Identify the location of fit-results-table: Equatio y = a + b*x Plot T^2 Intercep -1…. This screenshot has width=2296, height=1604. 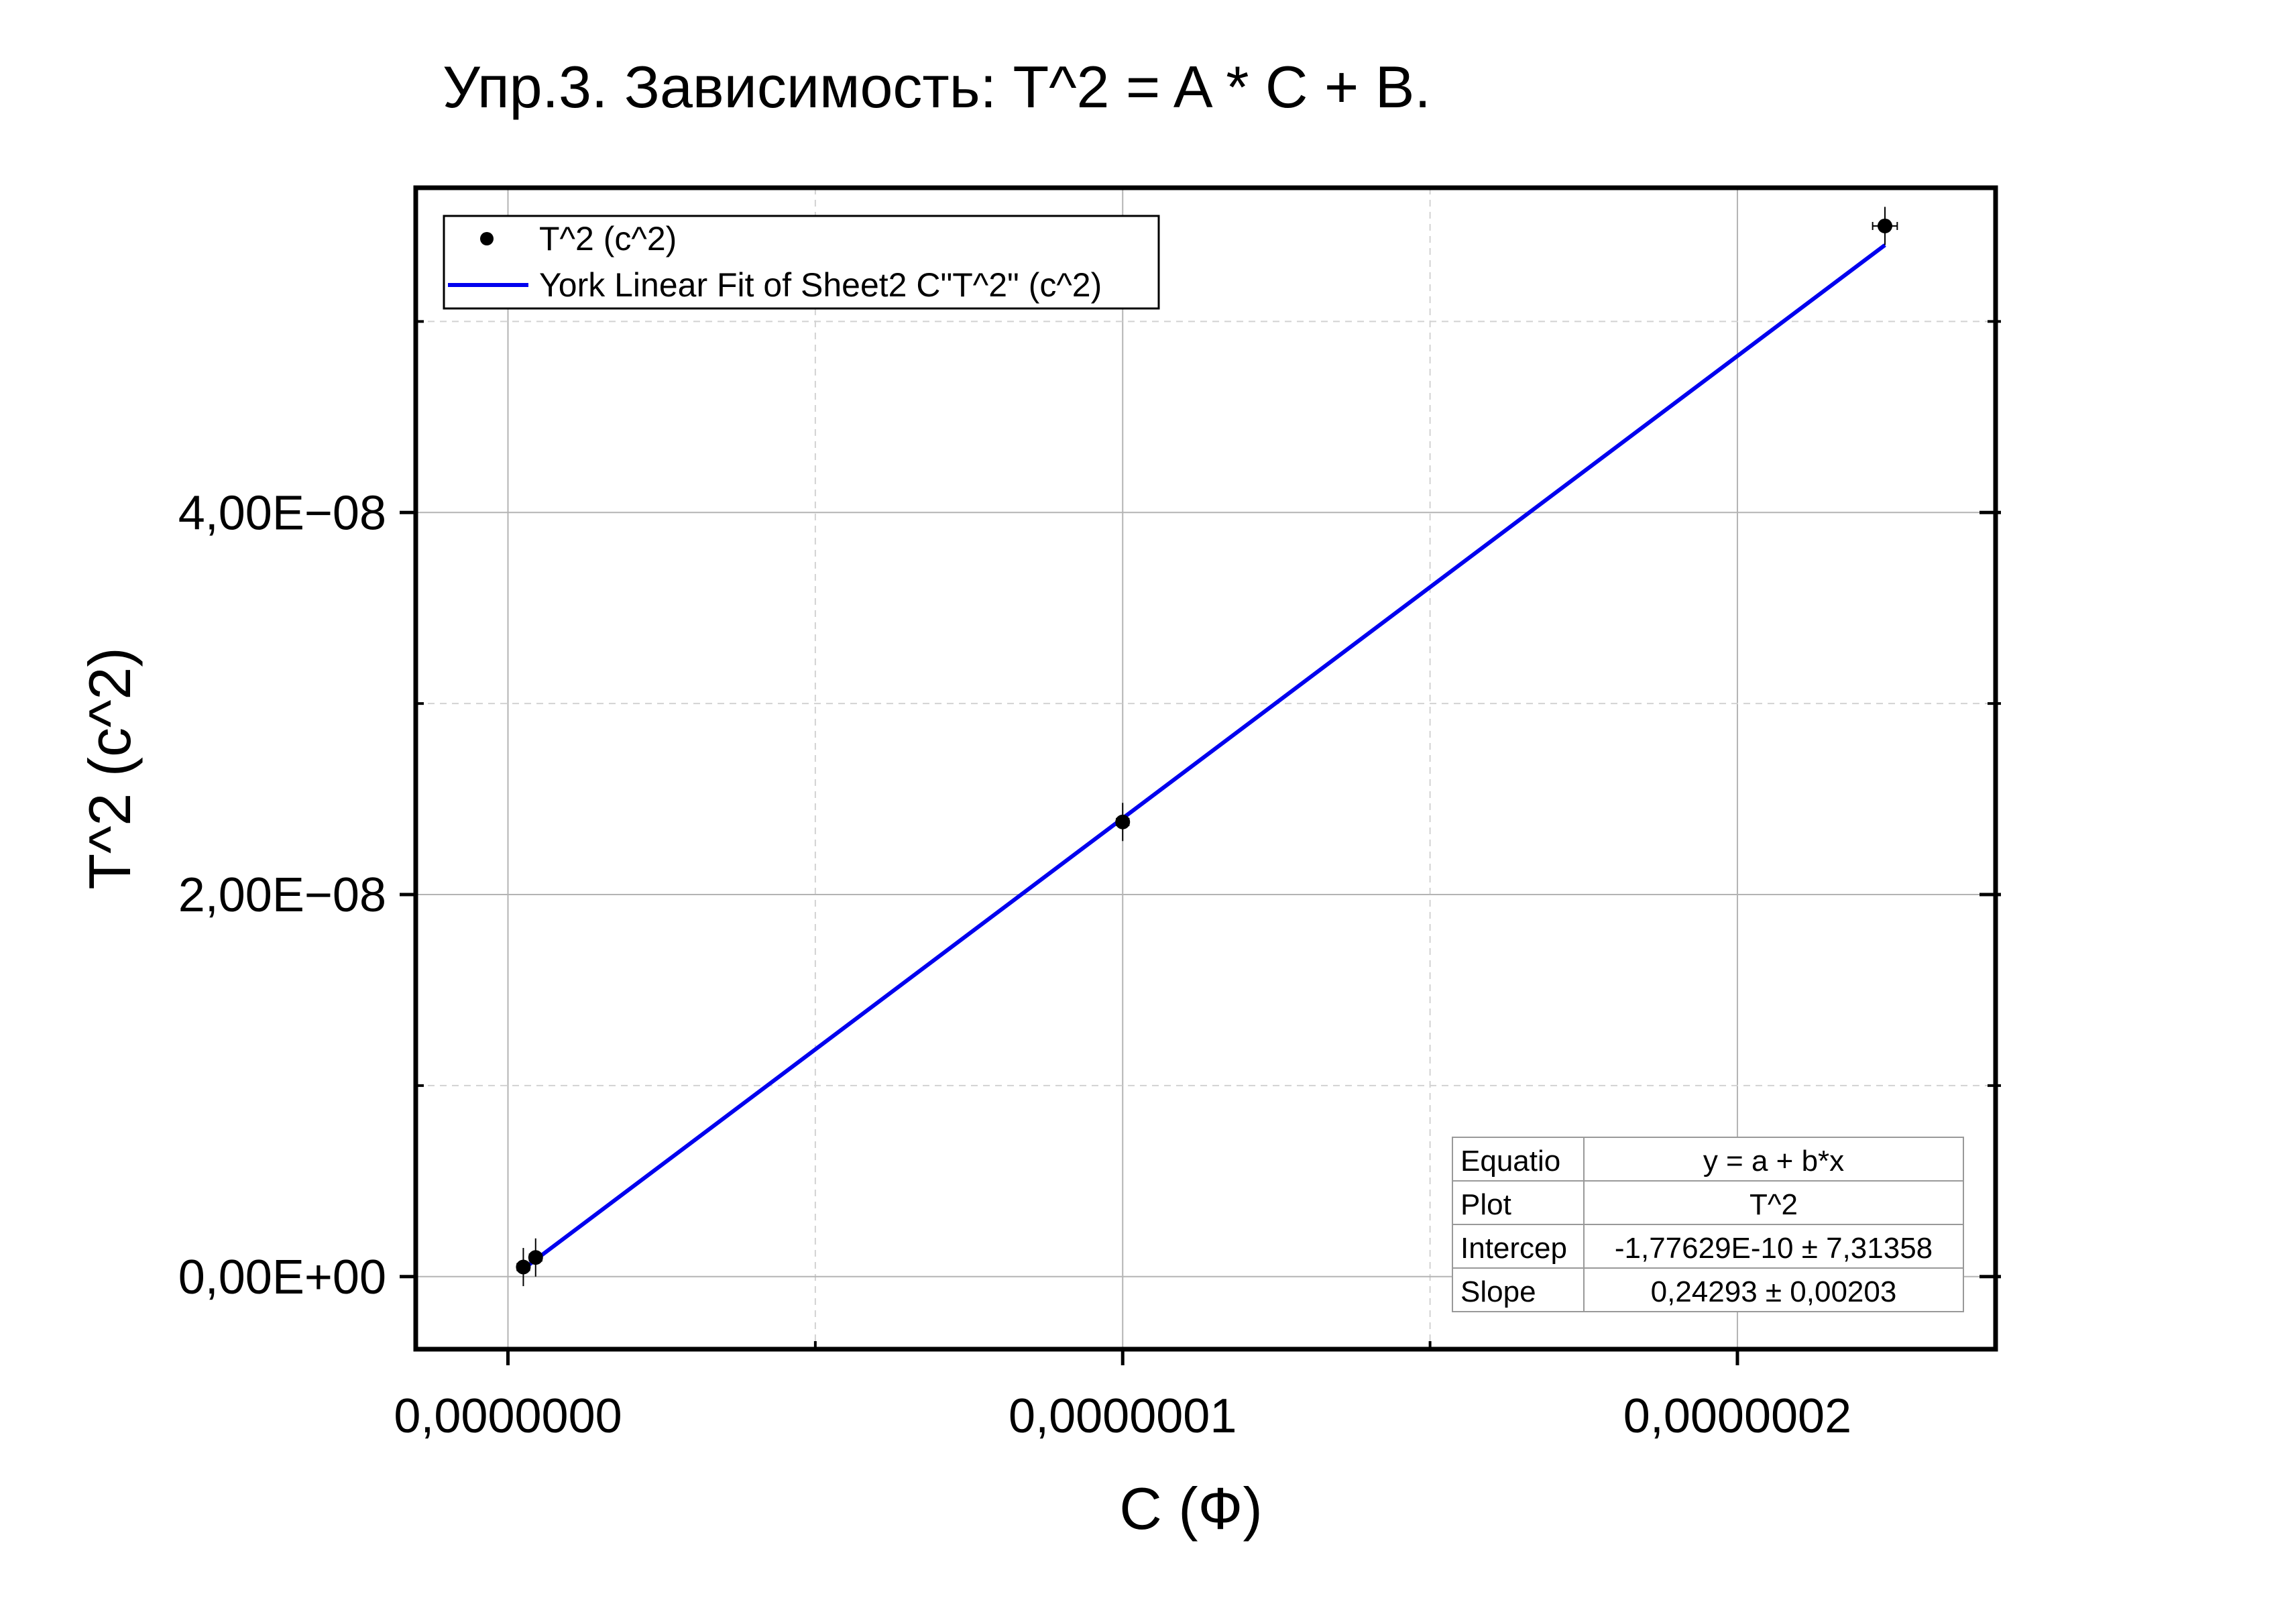
(1708, 1224).